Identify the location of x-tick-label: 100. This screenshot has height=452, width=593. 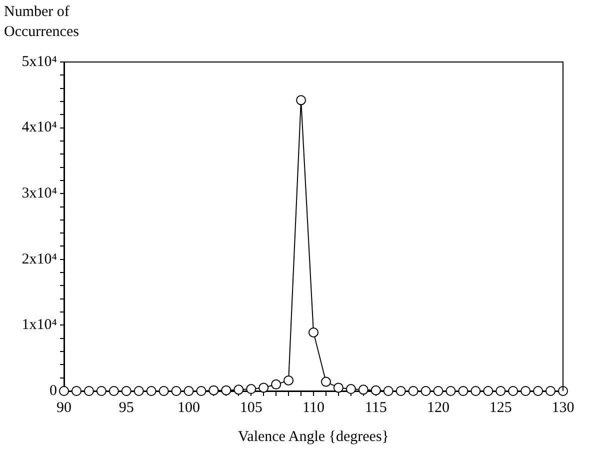
(189, 408).